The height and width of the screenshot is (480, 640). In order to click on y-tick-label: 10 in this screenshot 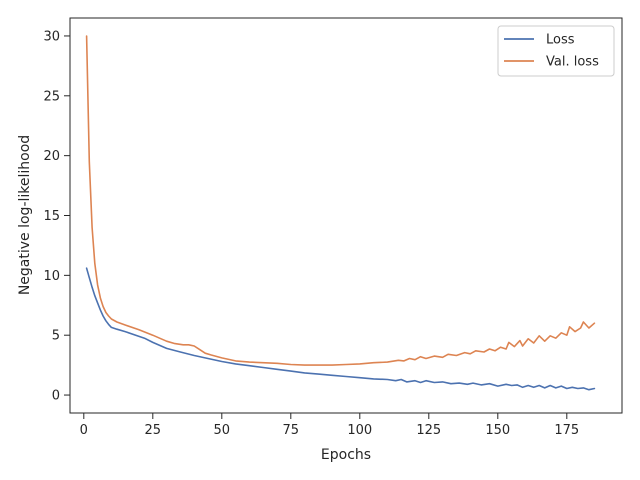, I will do `click(51, 276)`.